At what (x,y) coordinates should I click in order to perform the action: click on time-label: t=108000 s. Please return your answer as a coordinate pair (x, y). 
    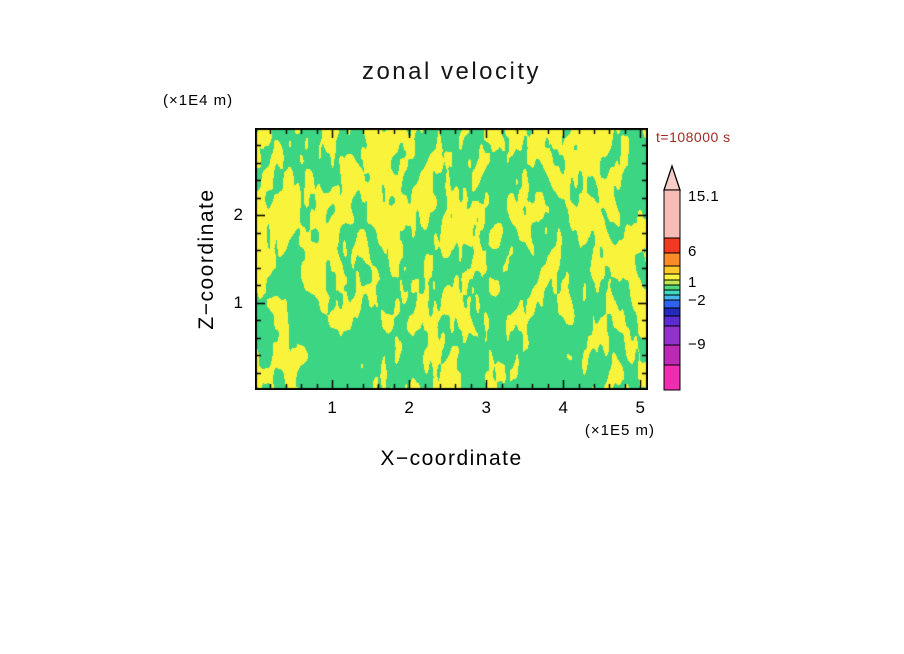
    Looking at the image, I should click on (693, 137).